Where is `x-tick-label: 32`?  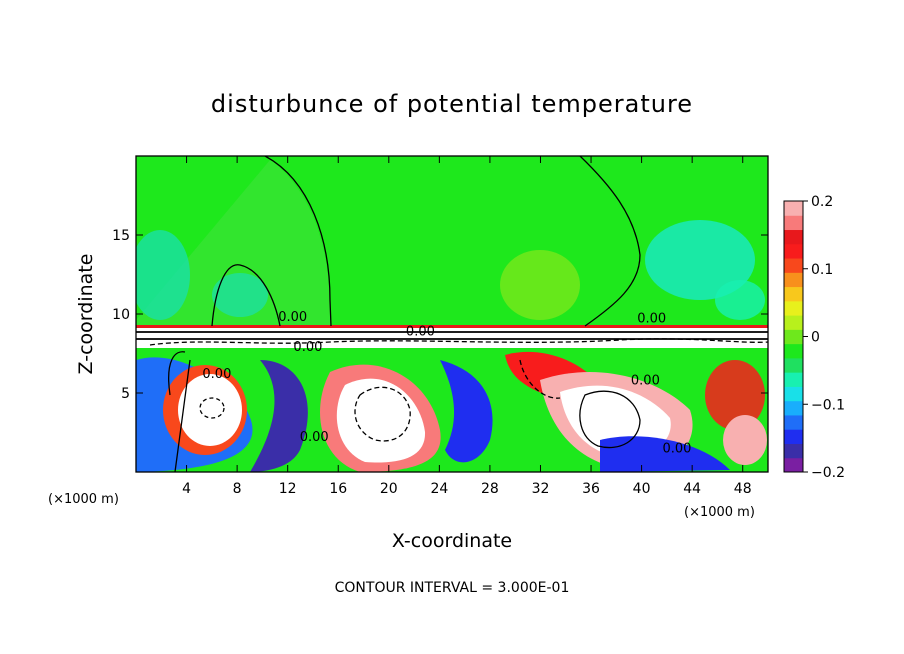 x-tick-label: 32 is located at coordinates (541, 489).